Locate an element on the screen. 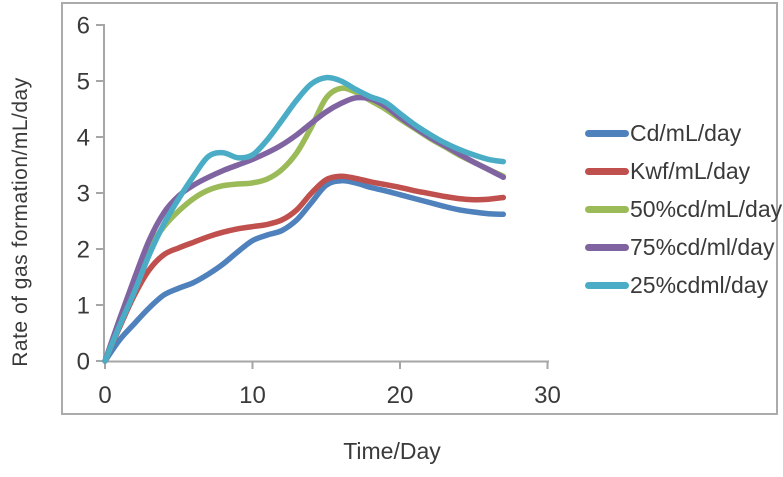 The height and width of the screenshot is (477, 783). x-axis-title: Time/Day is located at coordinates (392, 451).